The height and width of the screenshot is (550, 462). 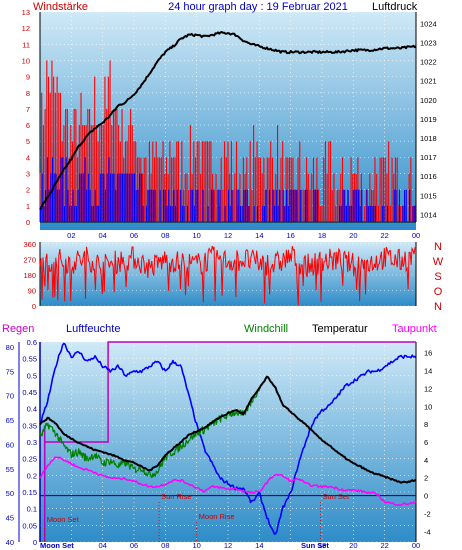 I want to click on rain-tick-label: 0.6, so click(x=32, y=342).